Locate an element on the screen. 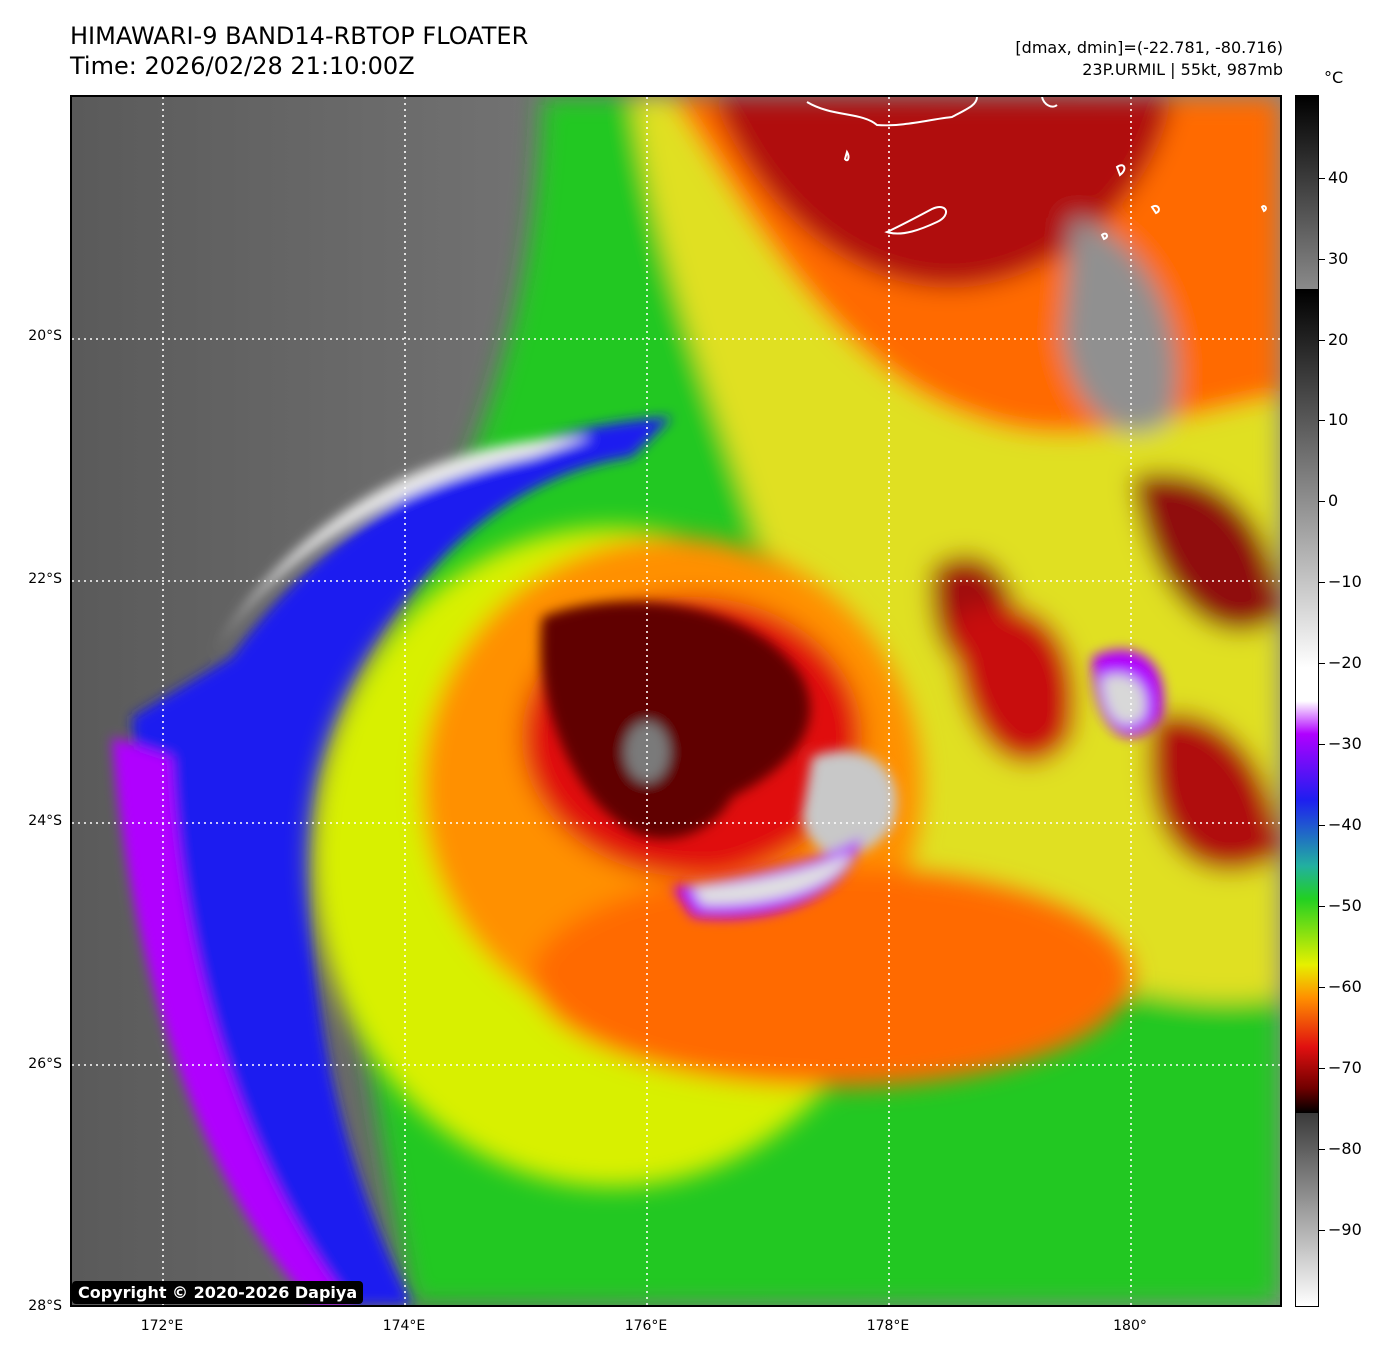  colorbar-label-minus90: −90 is located at coordinates (1345, 1229).